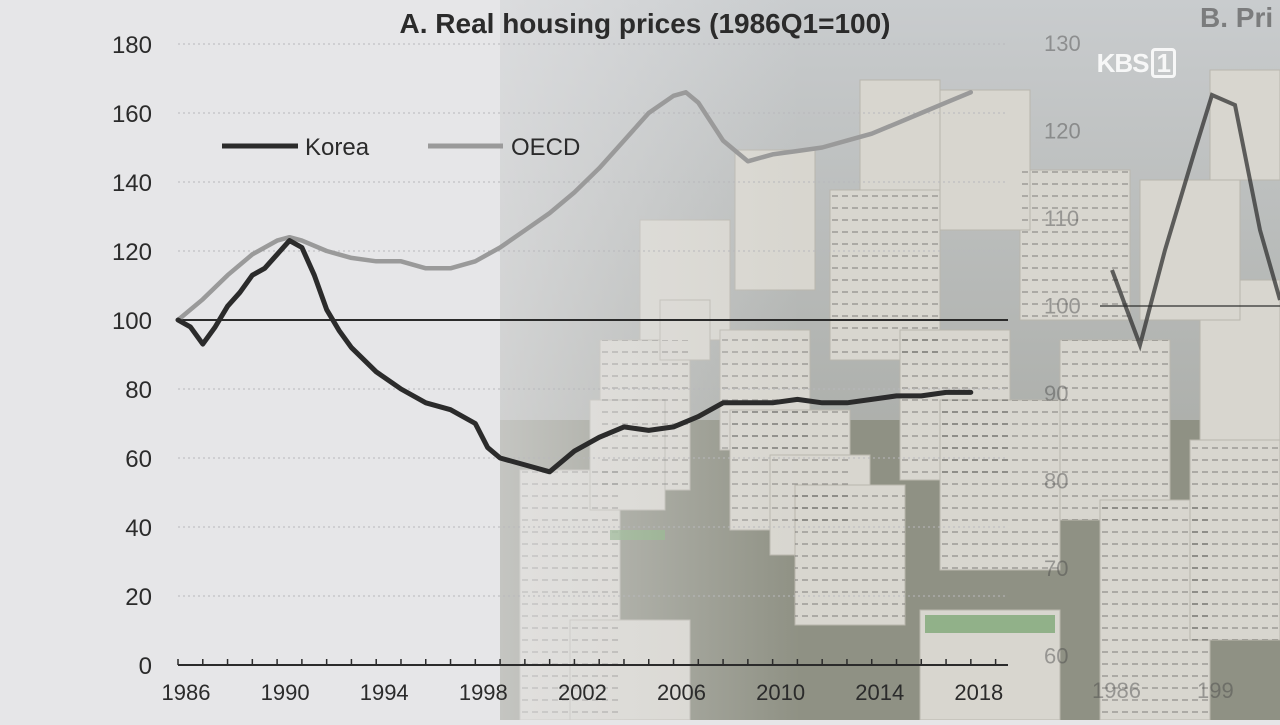 The width and height of the screenshot is (1280, 725). What do you see at coordinates (681, 692) in the screenshot?
I see `x-tick-label: 2006` at bounding box center [681, 692].